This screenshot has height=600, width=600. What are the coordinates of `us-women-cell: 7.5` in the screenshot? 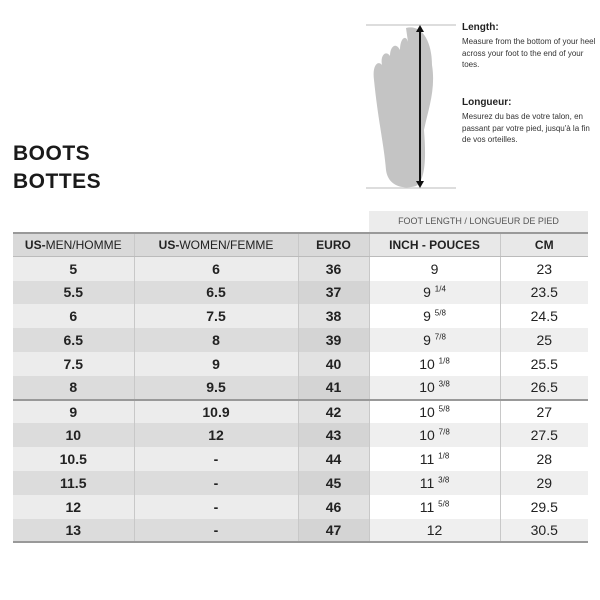 It's located at (215, 316).